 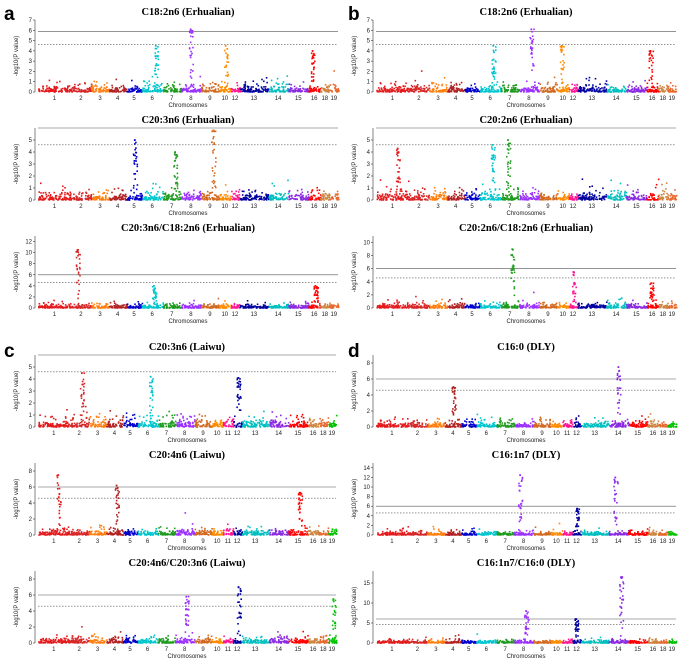 What do you see at coordinates (190, 29) in the screenshot?
I see `peak-snp-point` at bounding box center [190, 29].